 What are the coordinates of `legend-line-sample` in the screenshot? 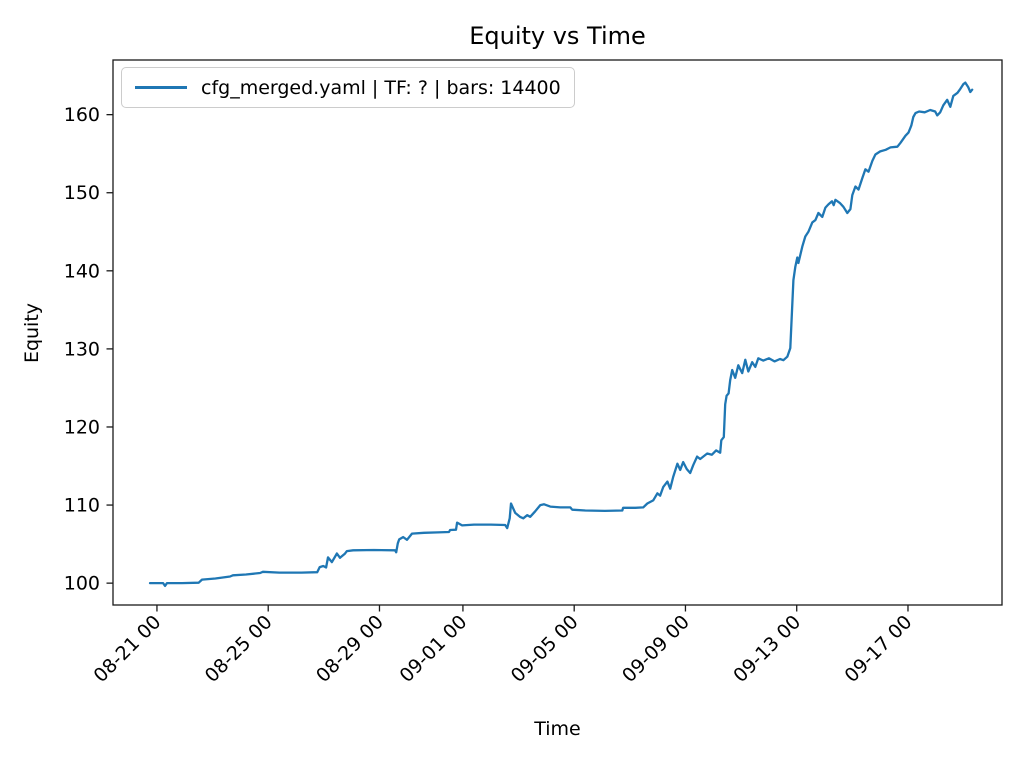 It's located at (161, 87).